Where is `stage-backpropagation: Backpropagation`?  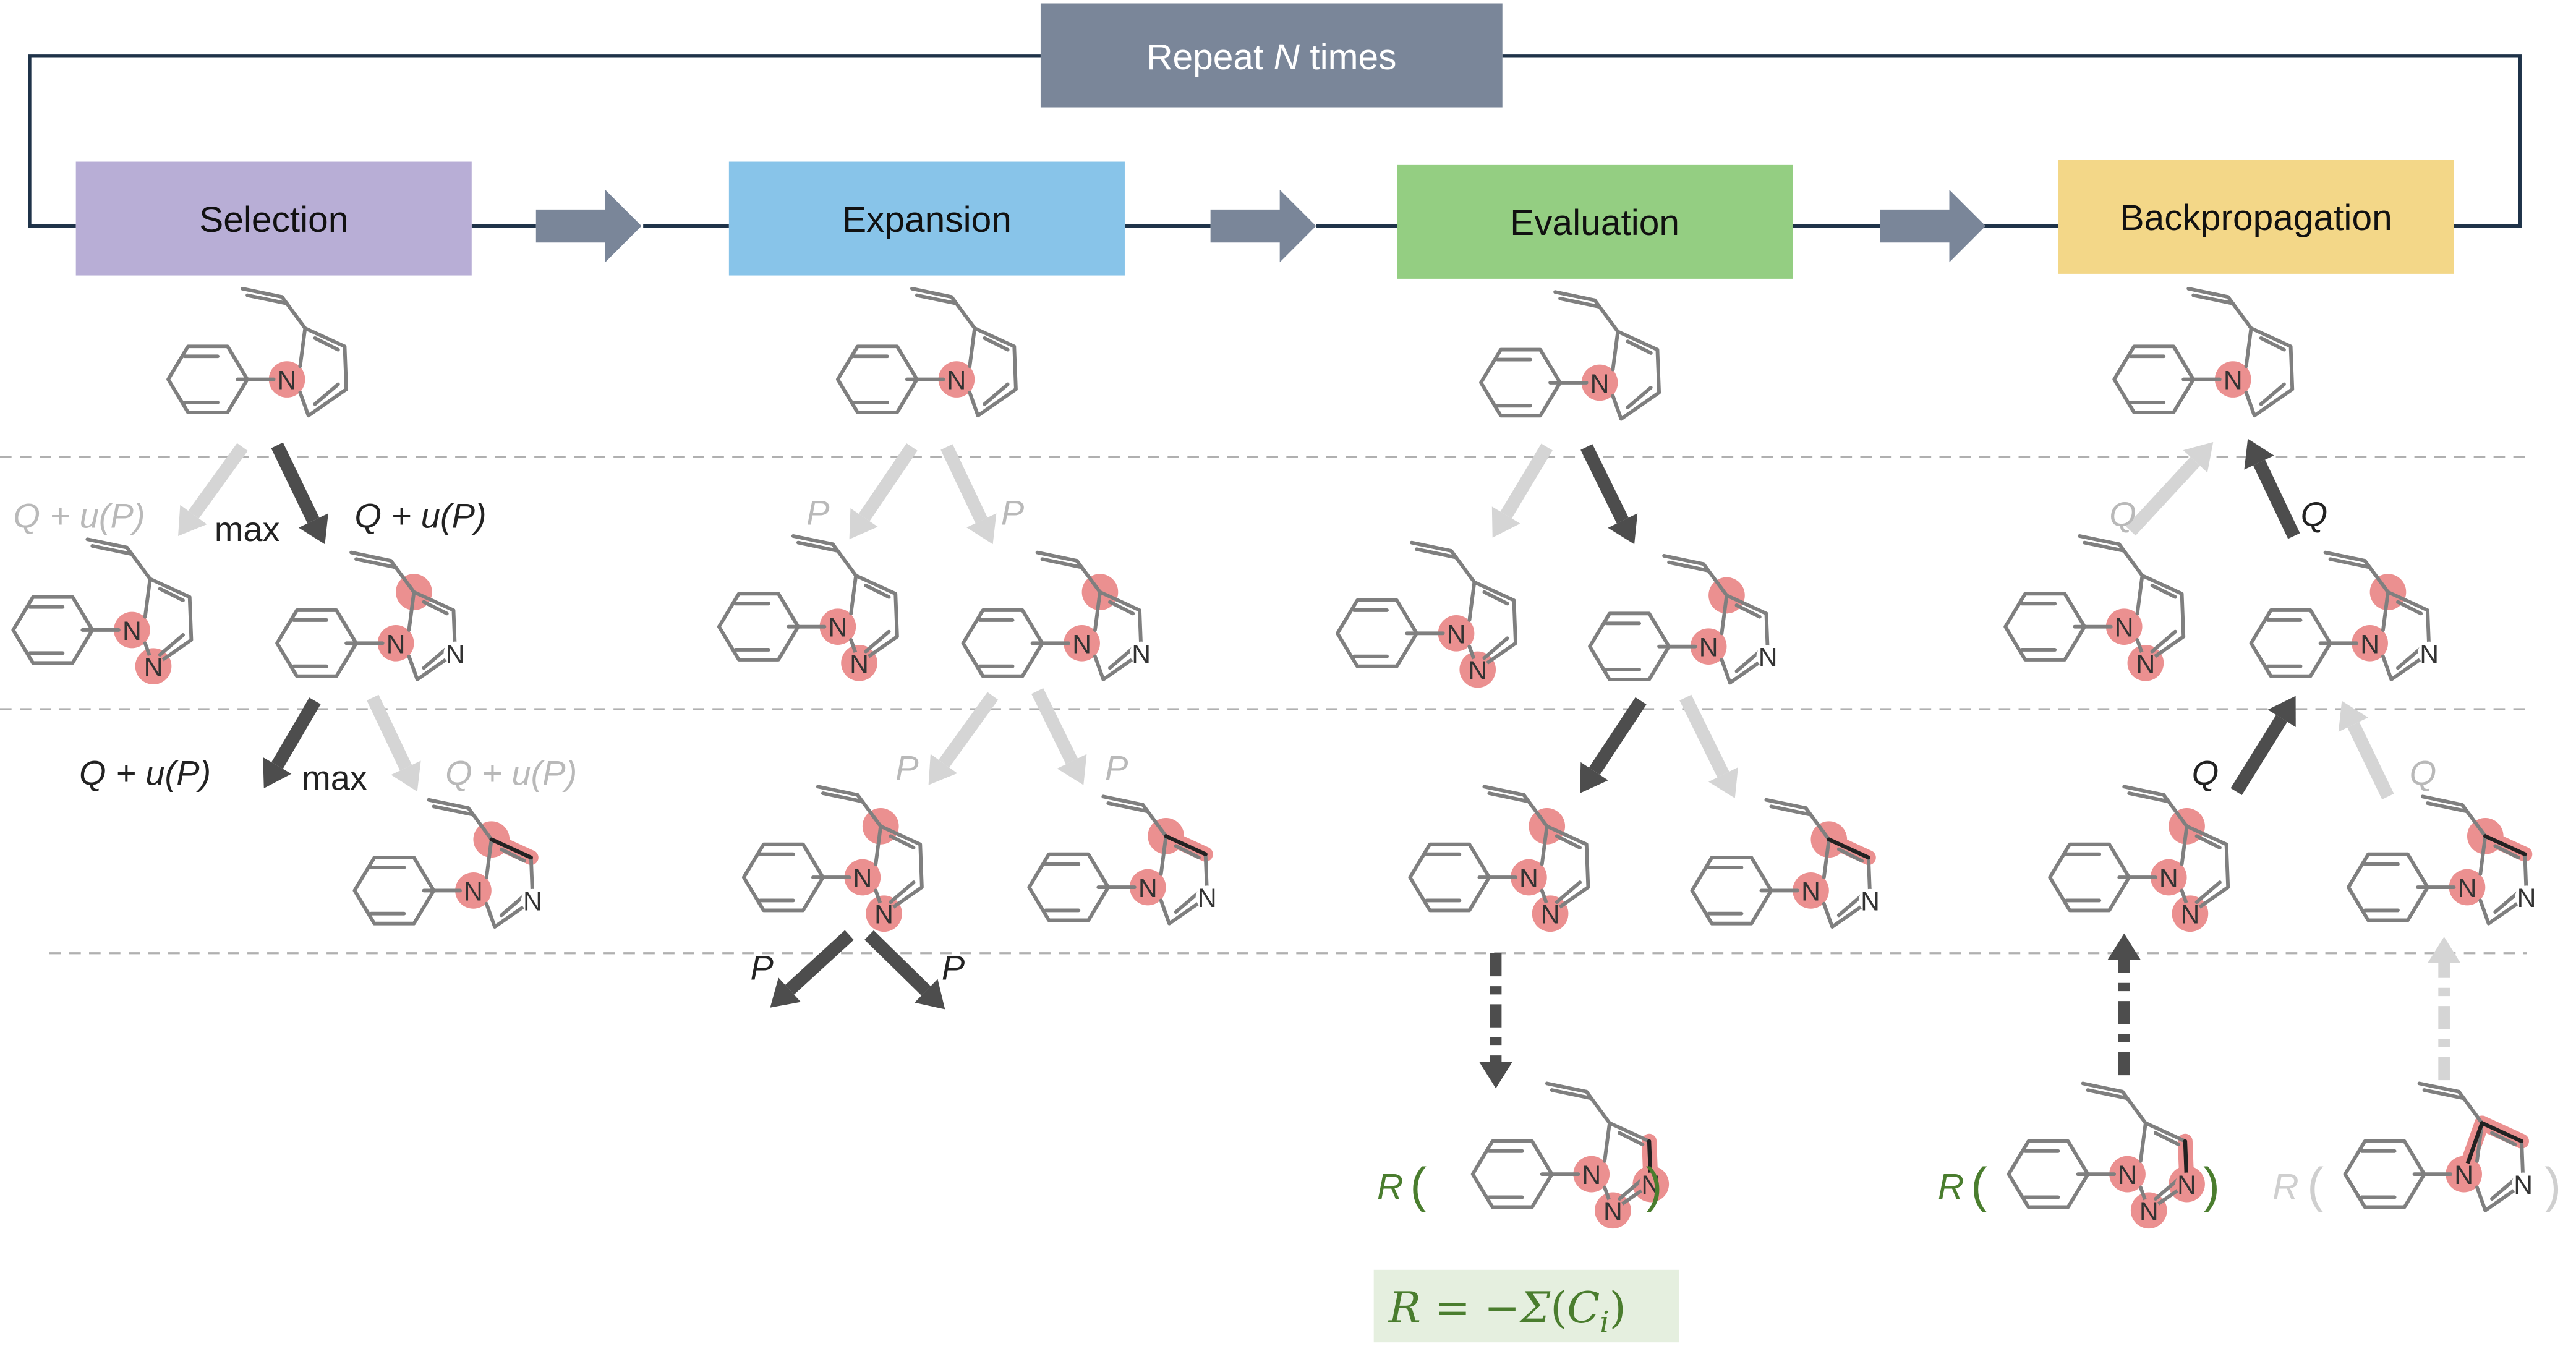 stage-backpropagation: Backpropagation is located at coordinates (2256, 217).